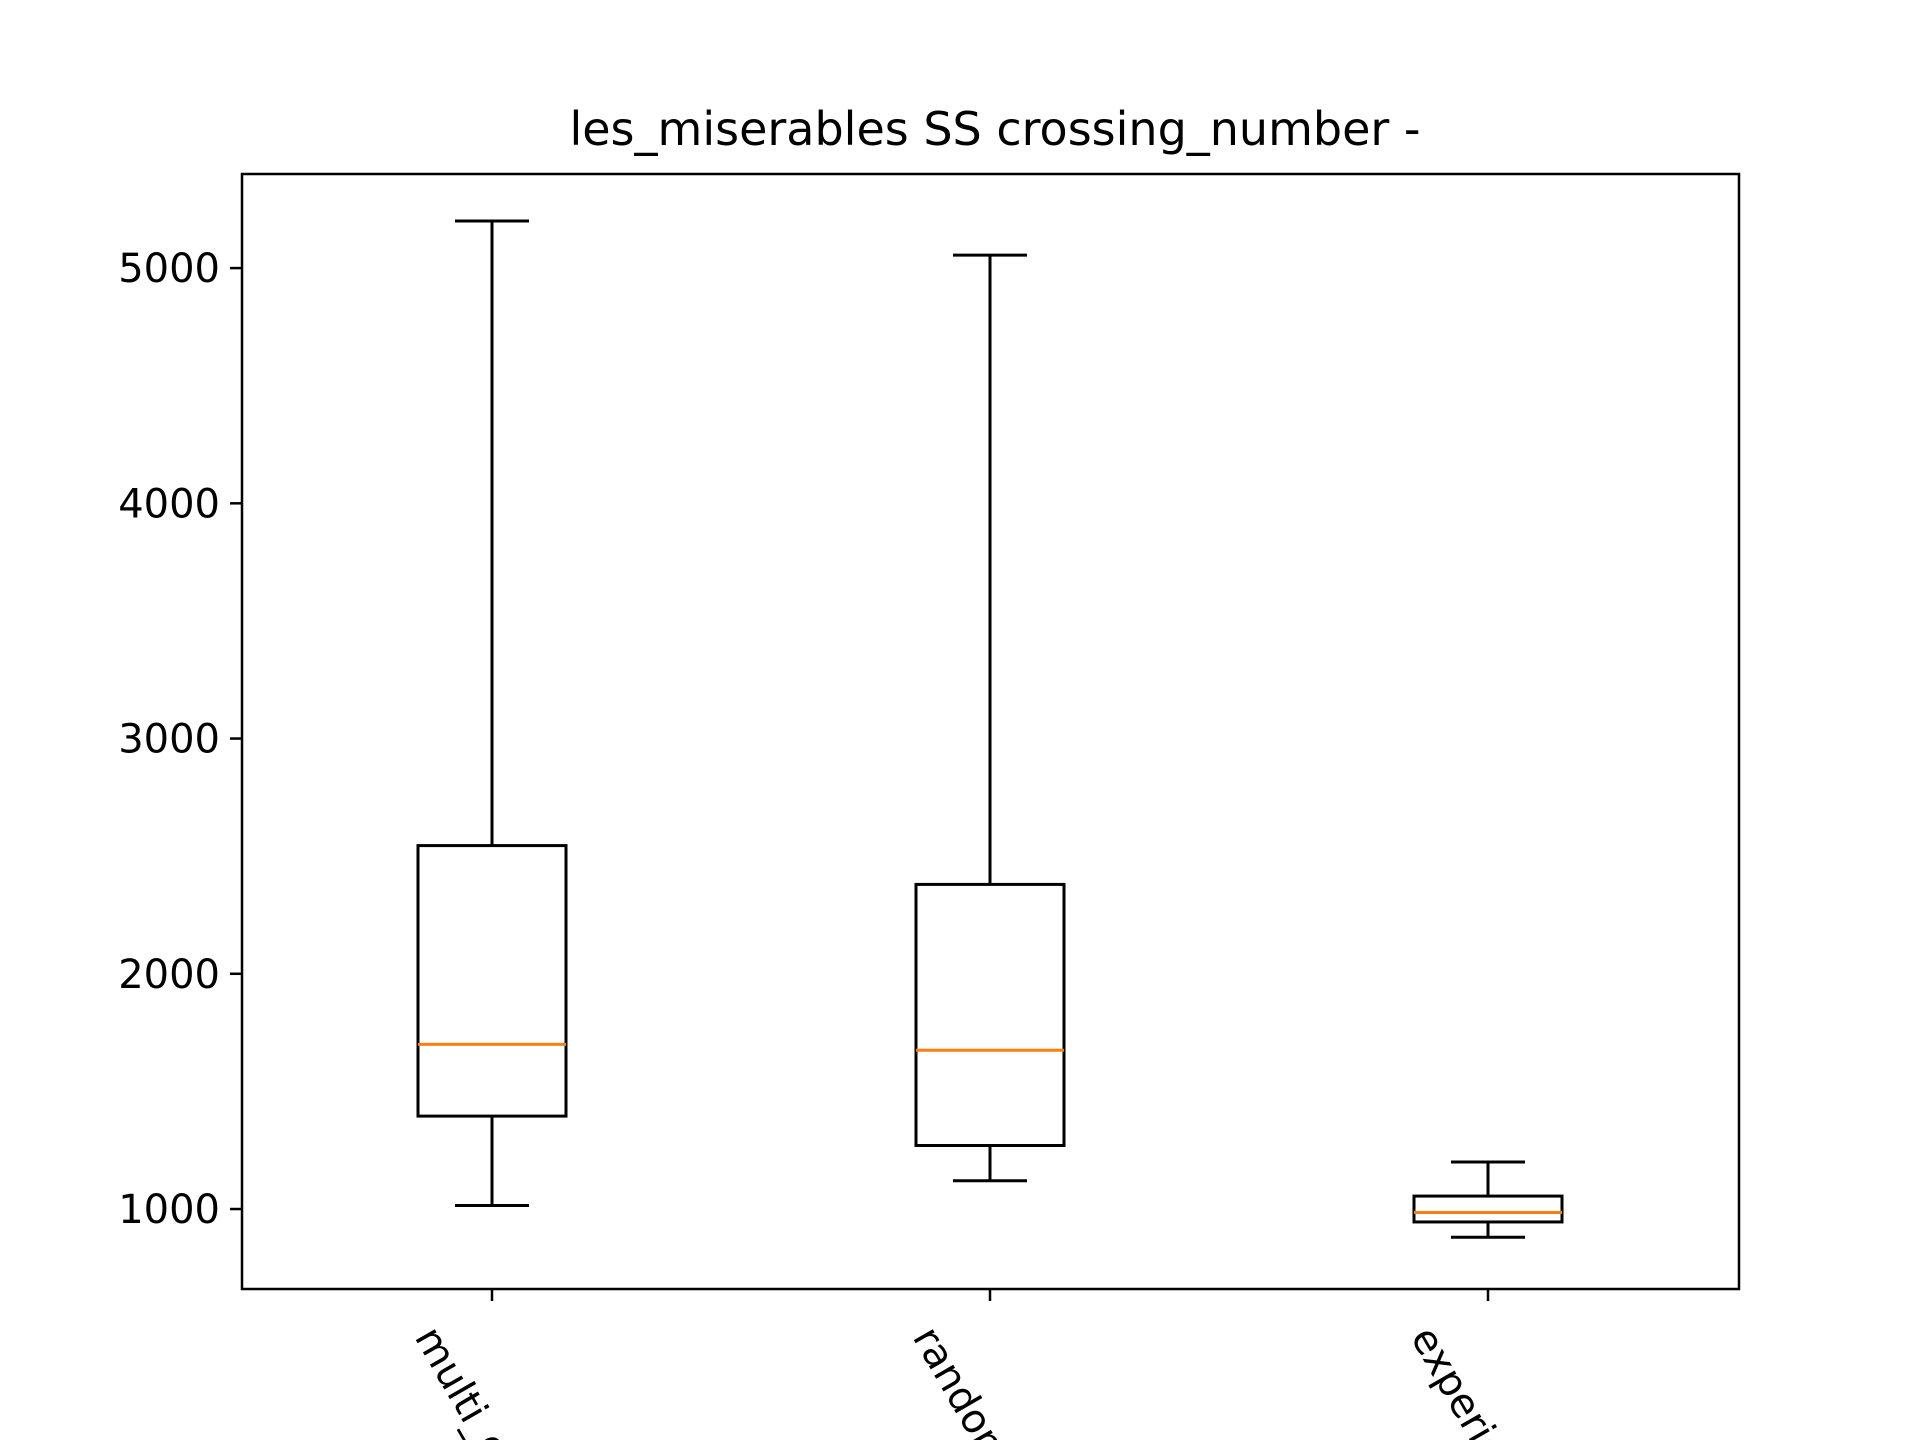 The height and width of the screenshot is (1440, 1920). What do you see at coordinates (169, 1210) in the screenshot?
I see `y-tick-label: 1000` at bounding box center [169, 1210].